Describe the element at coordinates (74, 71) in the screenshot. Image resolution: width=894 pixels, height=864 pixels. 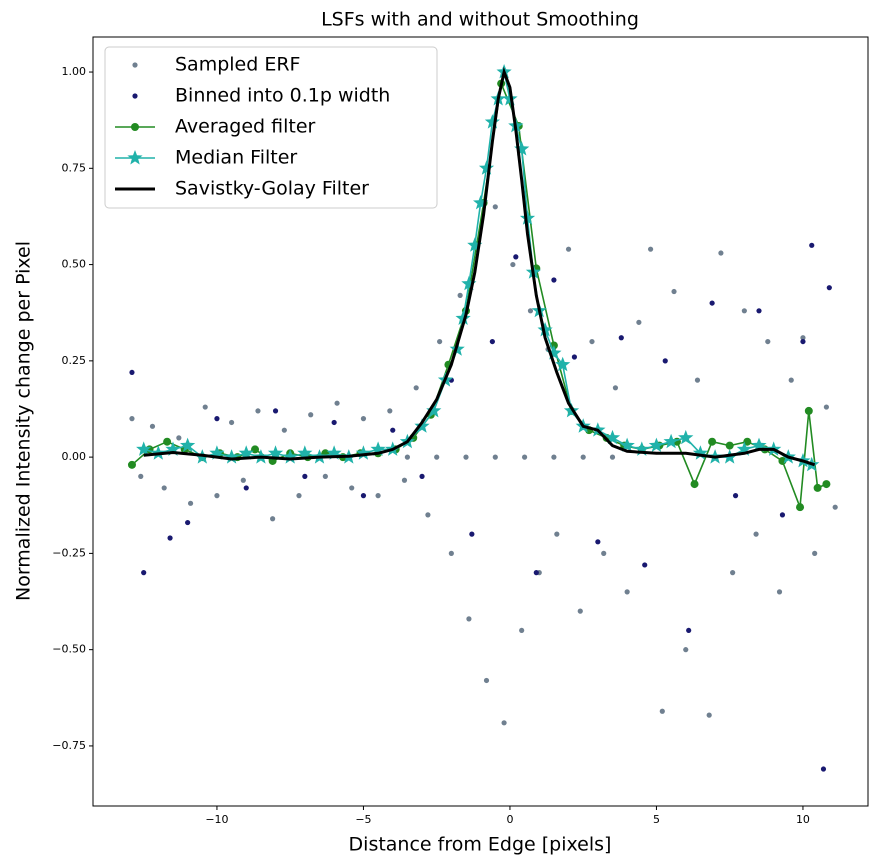
I see `y-tick-label: 1.00` at that location.